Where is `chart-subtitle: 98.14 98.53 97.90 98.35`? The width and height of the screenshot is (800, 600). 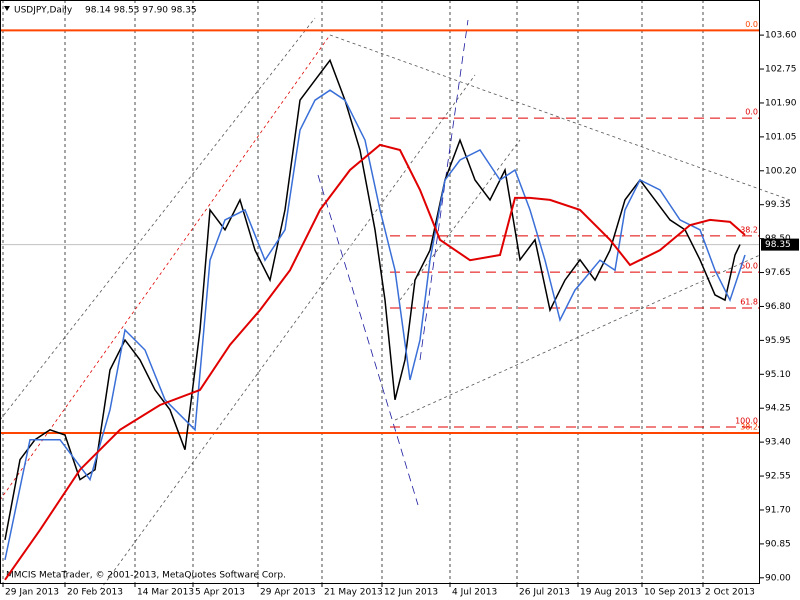 chart-subtitle: 98.14 98.53 97.90 98.35 is located at coordinates (141, 11).